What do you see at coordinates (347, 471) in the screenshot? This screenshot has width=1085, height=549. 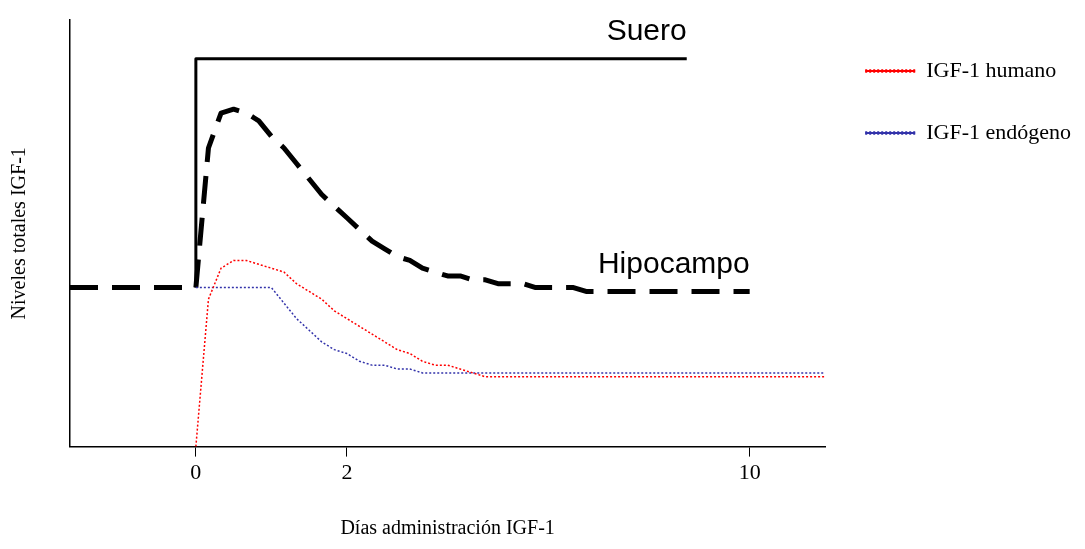 I see `x-tick-label: 2` at bounding box center [347, 471].